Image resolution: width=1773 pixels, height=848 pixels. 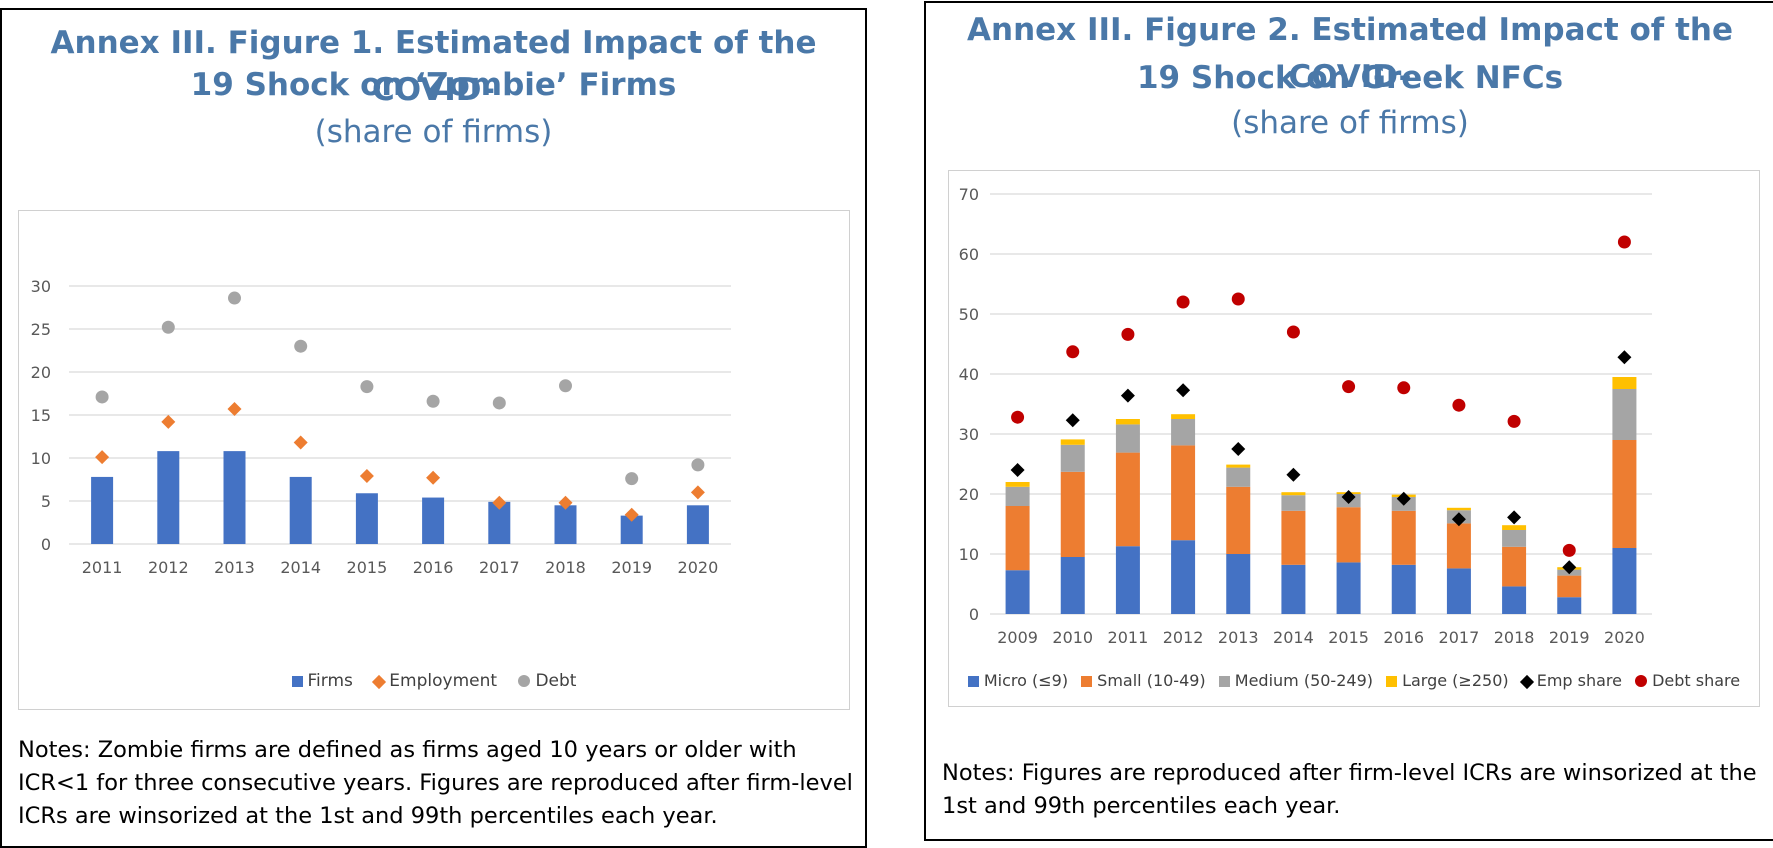 What do you see at coordinates (1458, 591) in the screenshot?
I see `bar-micro-9-2017` at bounding box center [1458, 591].